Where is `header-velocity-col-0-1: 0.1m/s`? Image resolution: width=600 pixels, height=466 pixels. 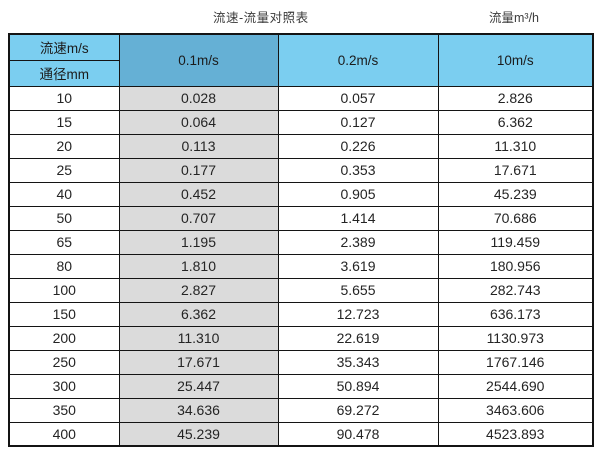
header-velocity-col-0-1: 0.1m/s is located at coordinates (198, 60).